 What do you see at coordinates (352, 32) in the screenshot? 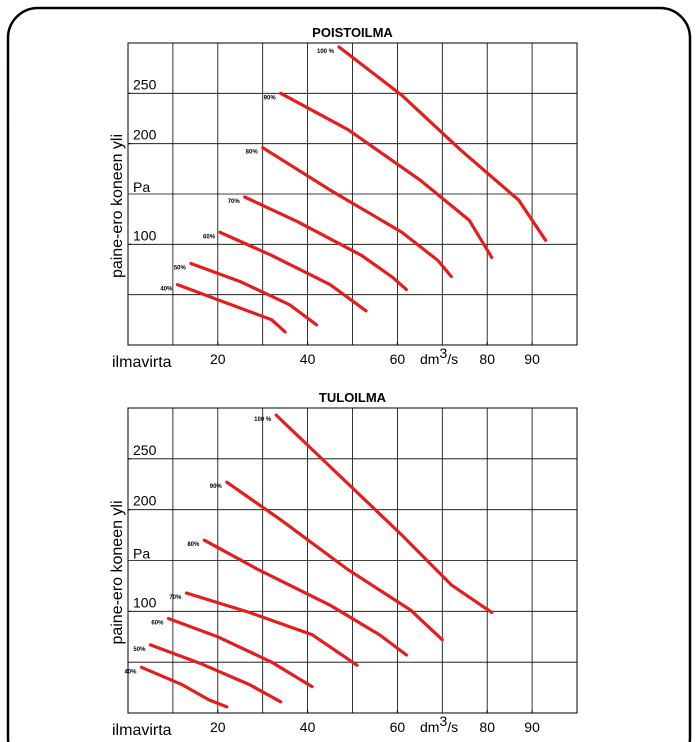
I see `chart-title: POISTOILMA` at bounding box center [352, 32].